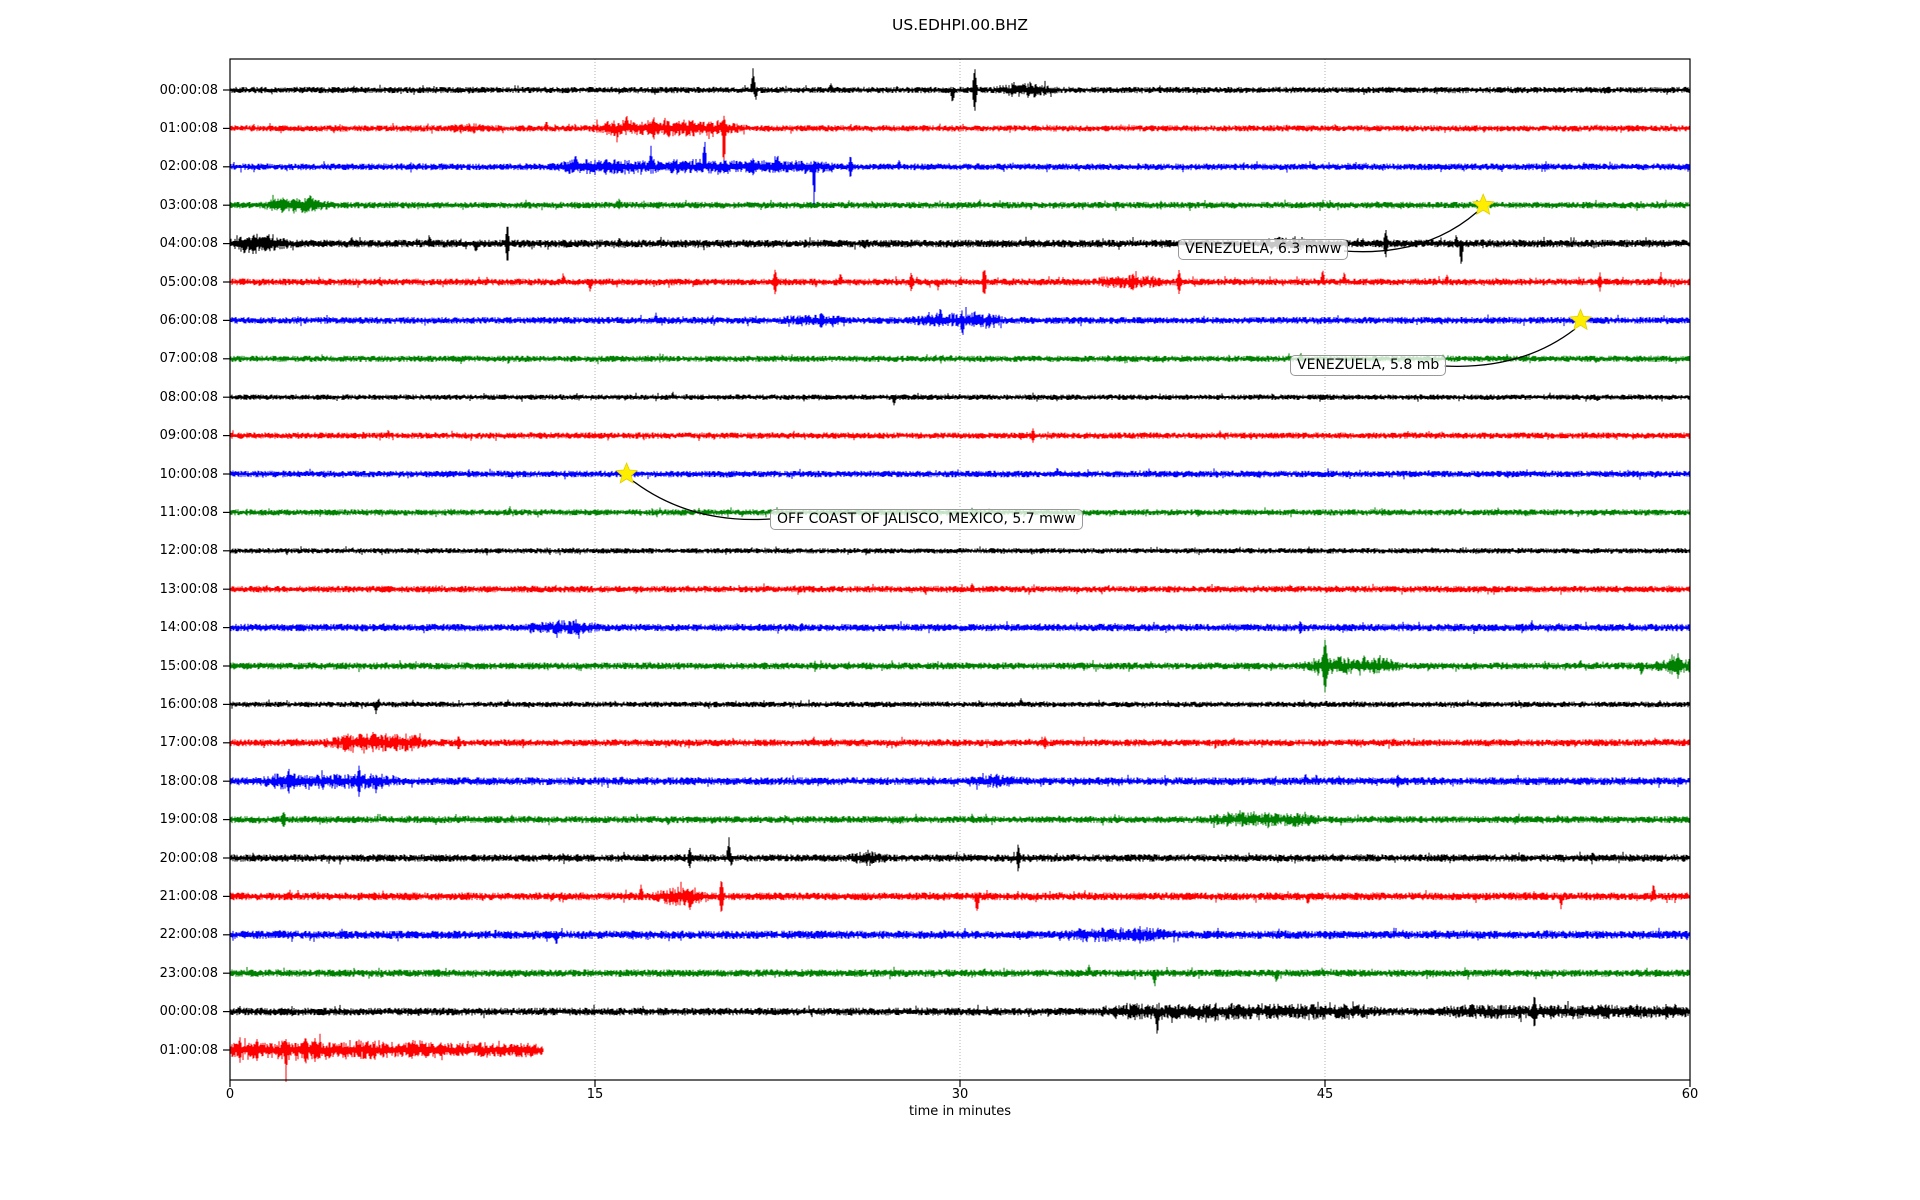  Describe the element at coordinates (188, 551) in the screenshot. I see `y-tick-label: 12:00:08` at that location.